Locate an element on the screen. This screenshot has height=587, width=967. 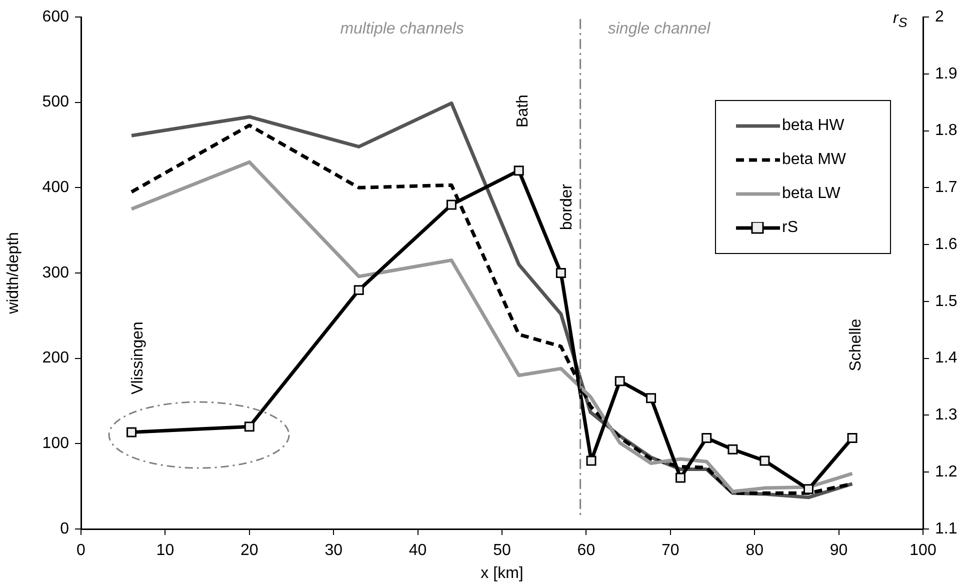
x-tick-label: 10 is located at coordinates (165, 551).